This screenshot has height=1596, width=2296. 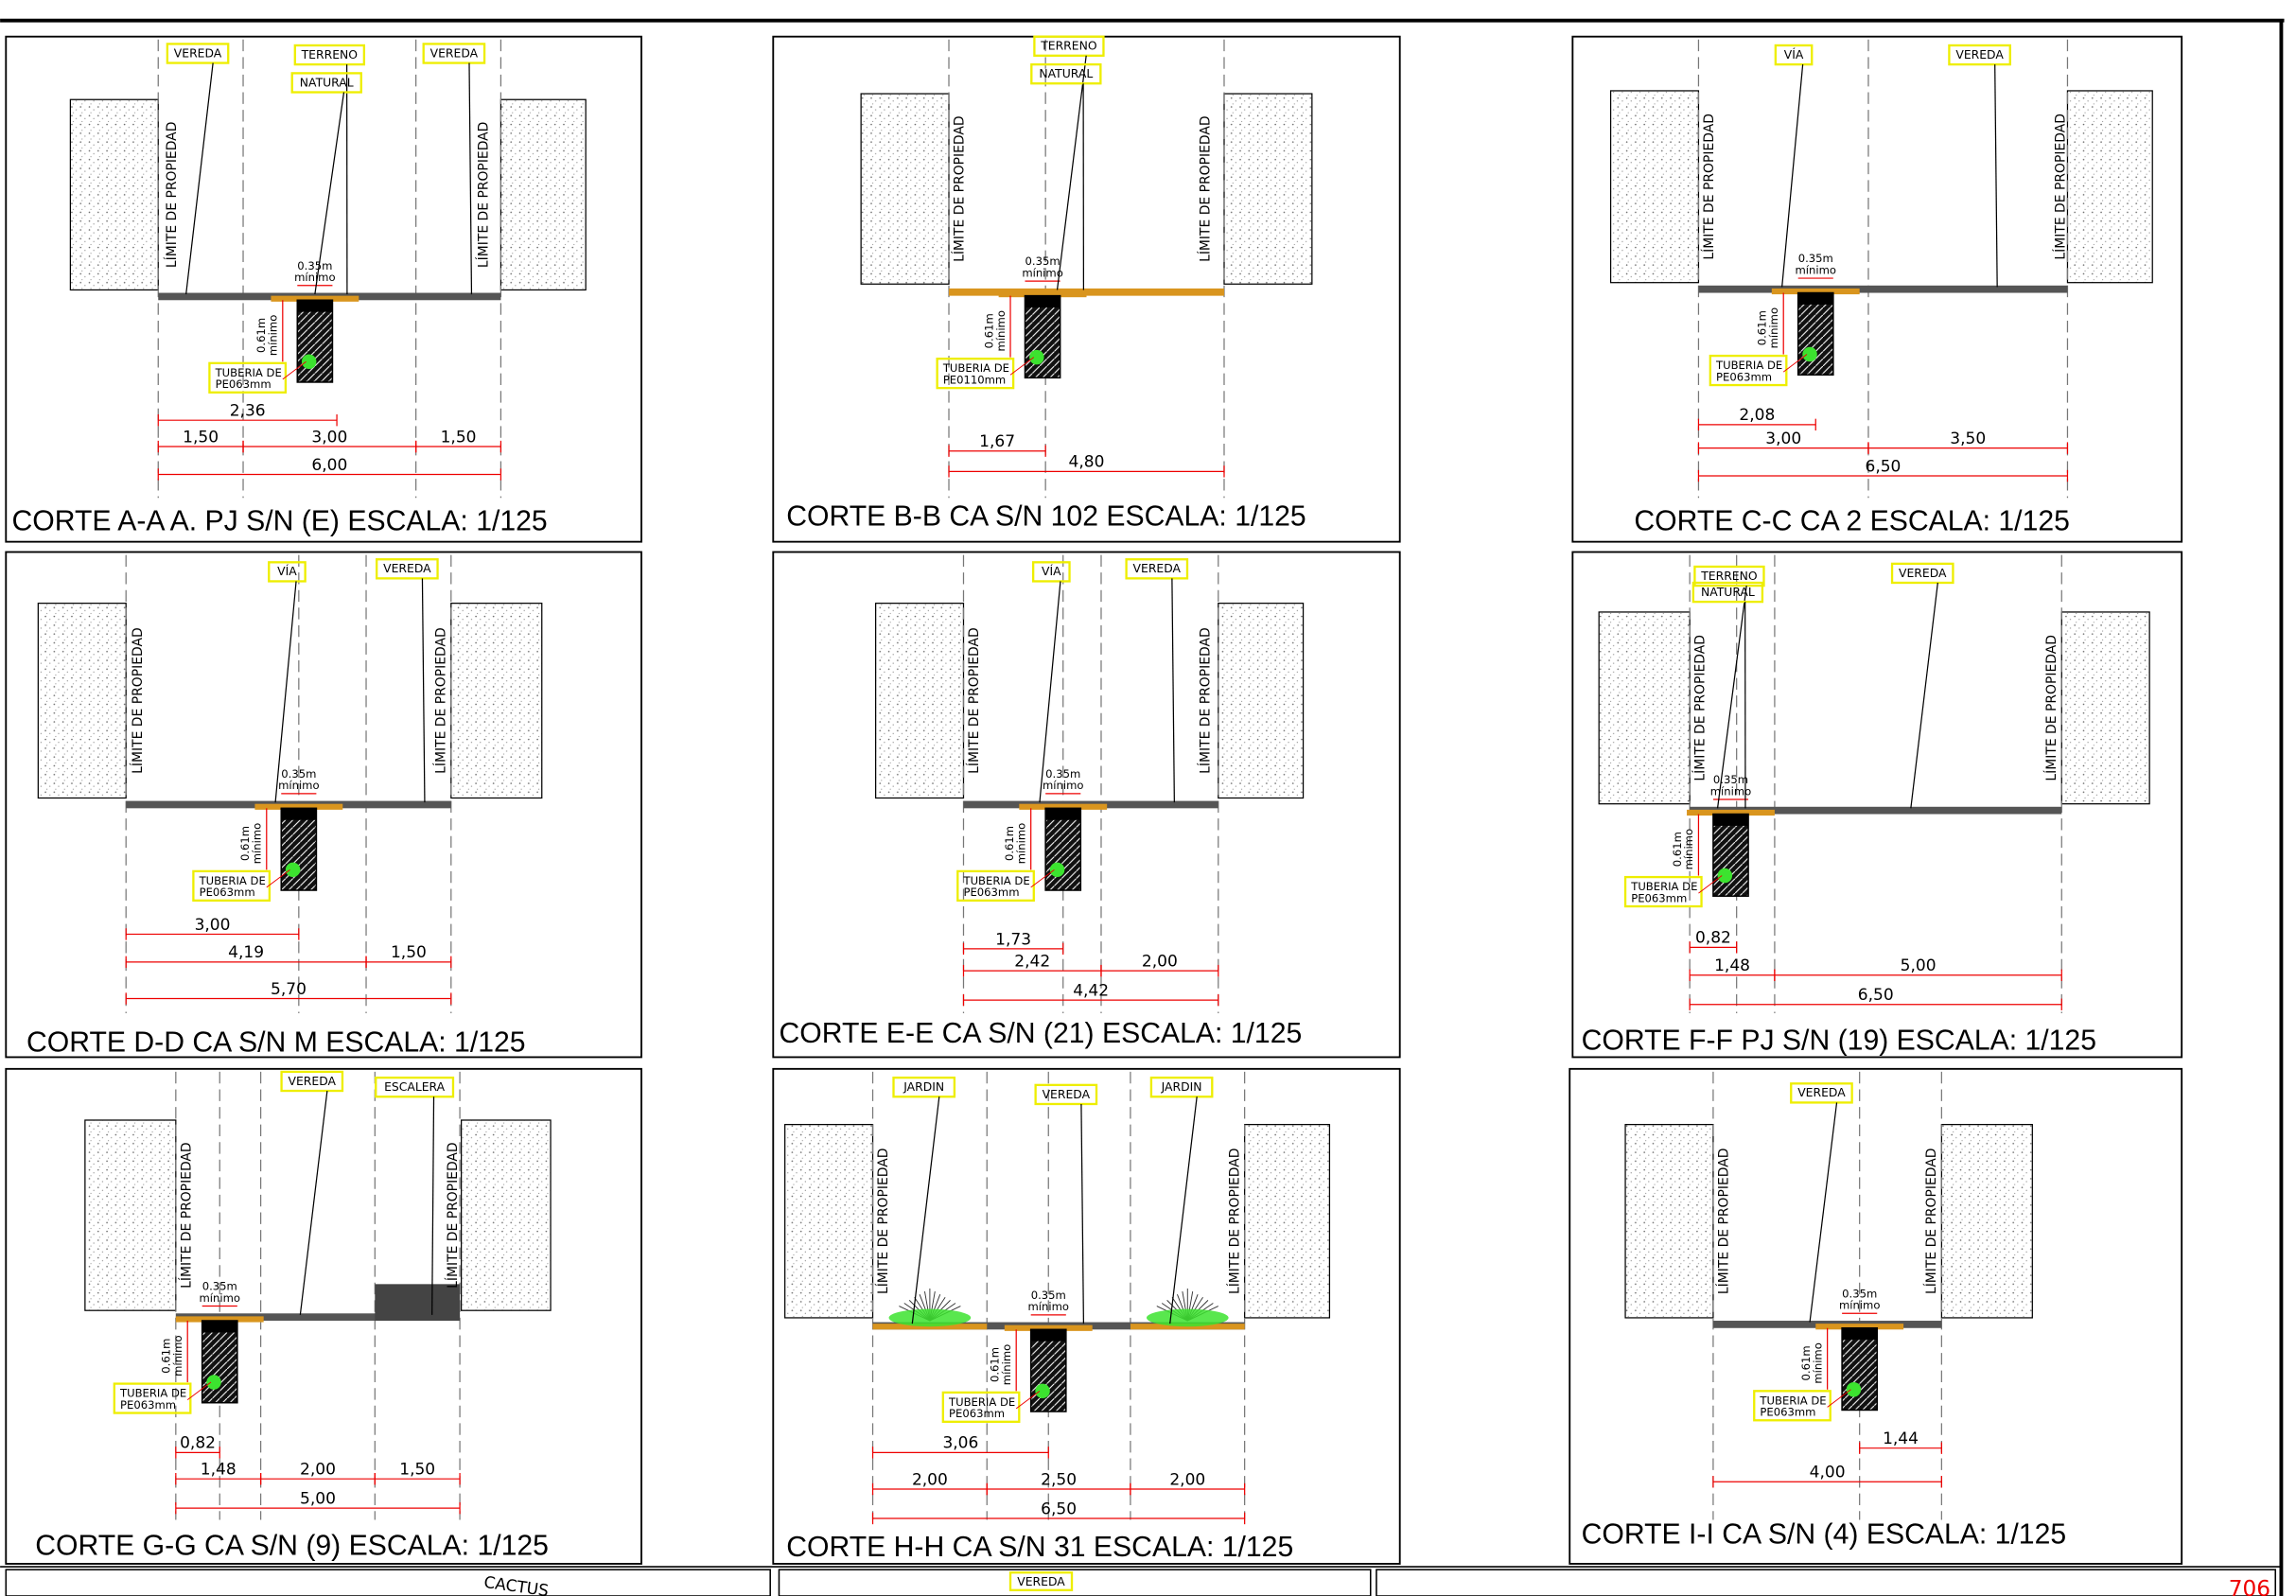 What do you see at coordinates (1852, 520) in the screenshot?
I see `section-title: CORTE C-C CA 2 ESCALA: 1/125` at bounding box center [1852, 520].